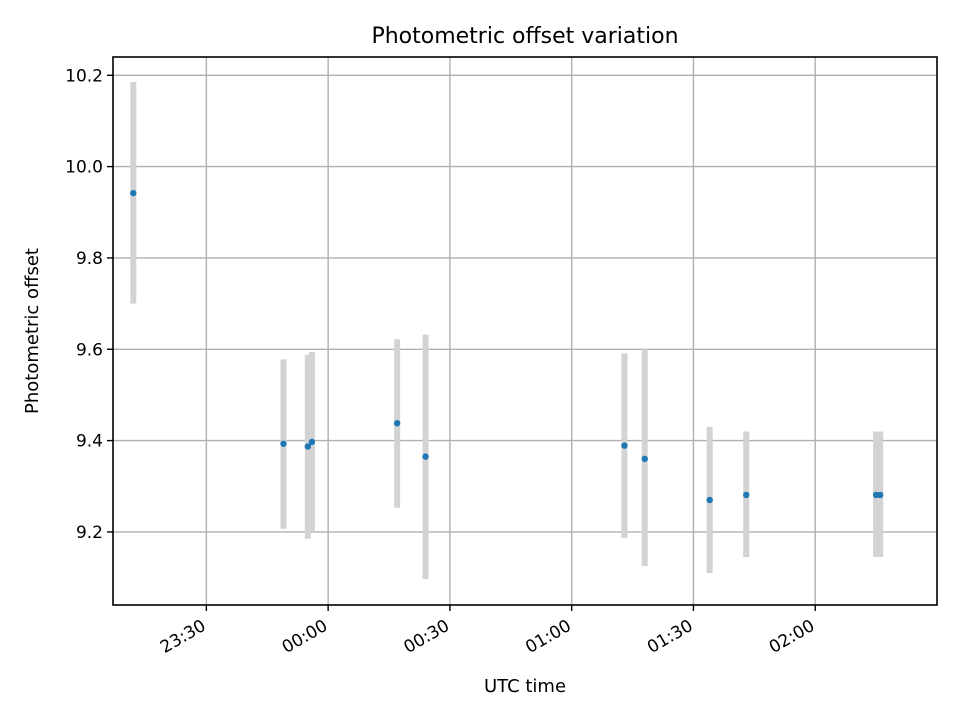  What do you see at coordinates (524, 36) in the screenshot?
I see `chart-title: Photometric offset variation` at bounding box center [524, 36].